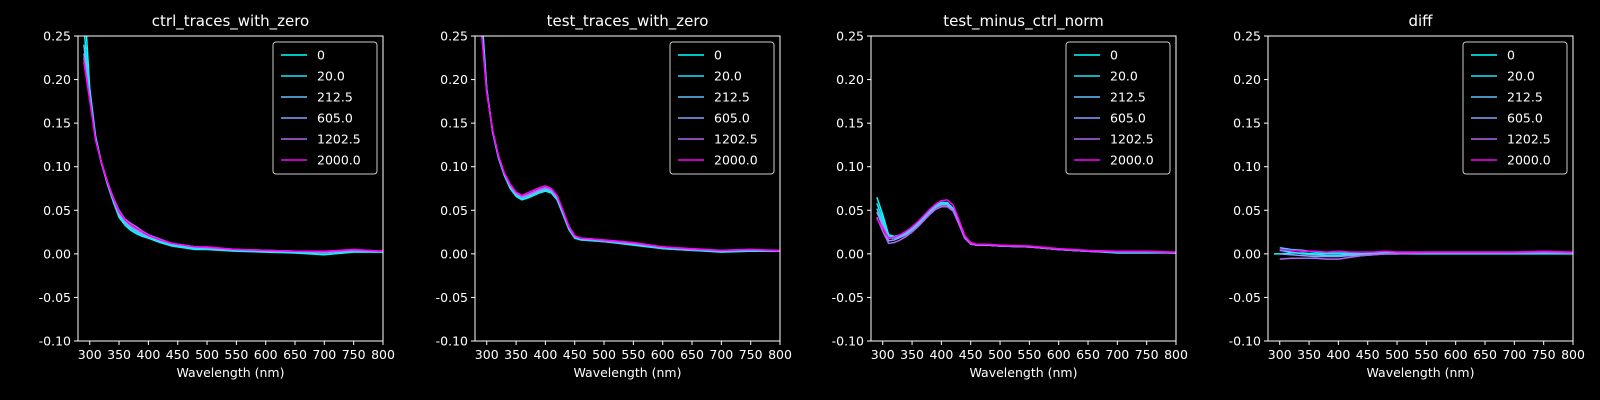 The width and height of the screenshot is (1600, 400). Describe the element at coordinates (1132, 139) in the screenshot. I see `legend-label: 1202.5` at that location.